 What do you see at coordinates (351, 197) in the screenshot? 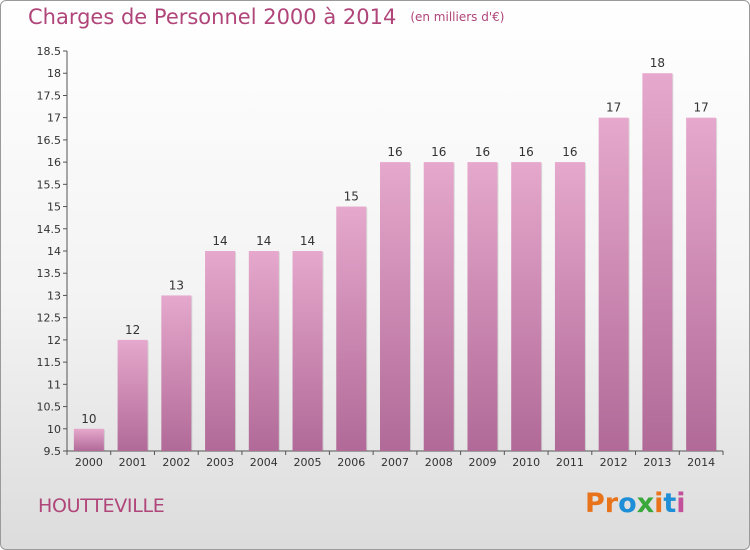
I see `data-label: 15` at bounding box center [351, 197].